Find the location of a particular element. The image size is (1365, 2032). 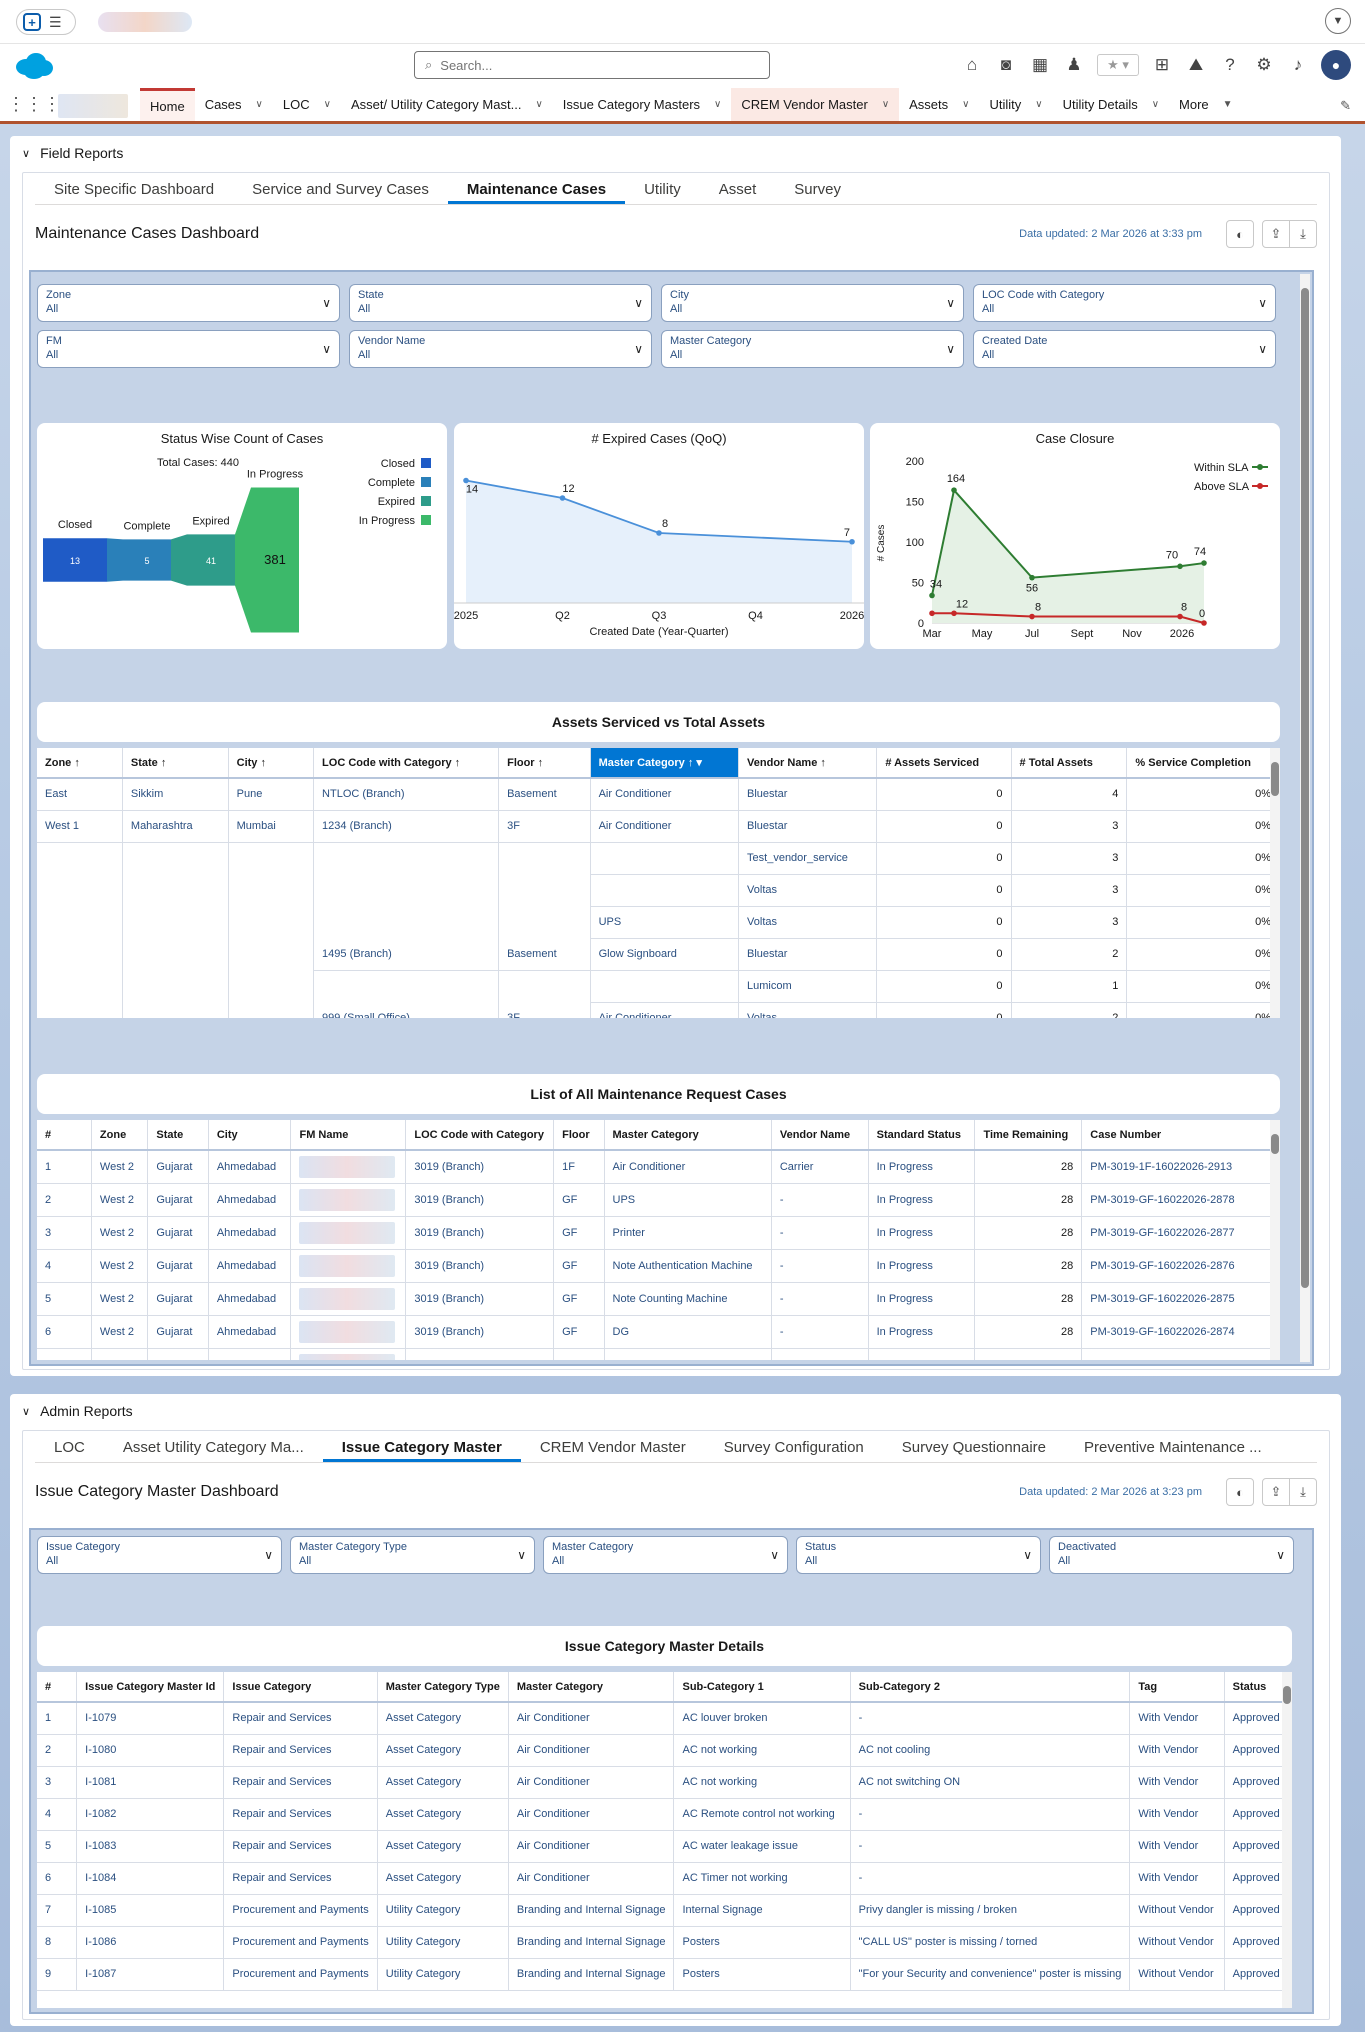

column-header: Floor is located at coordinates (579, 1135).